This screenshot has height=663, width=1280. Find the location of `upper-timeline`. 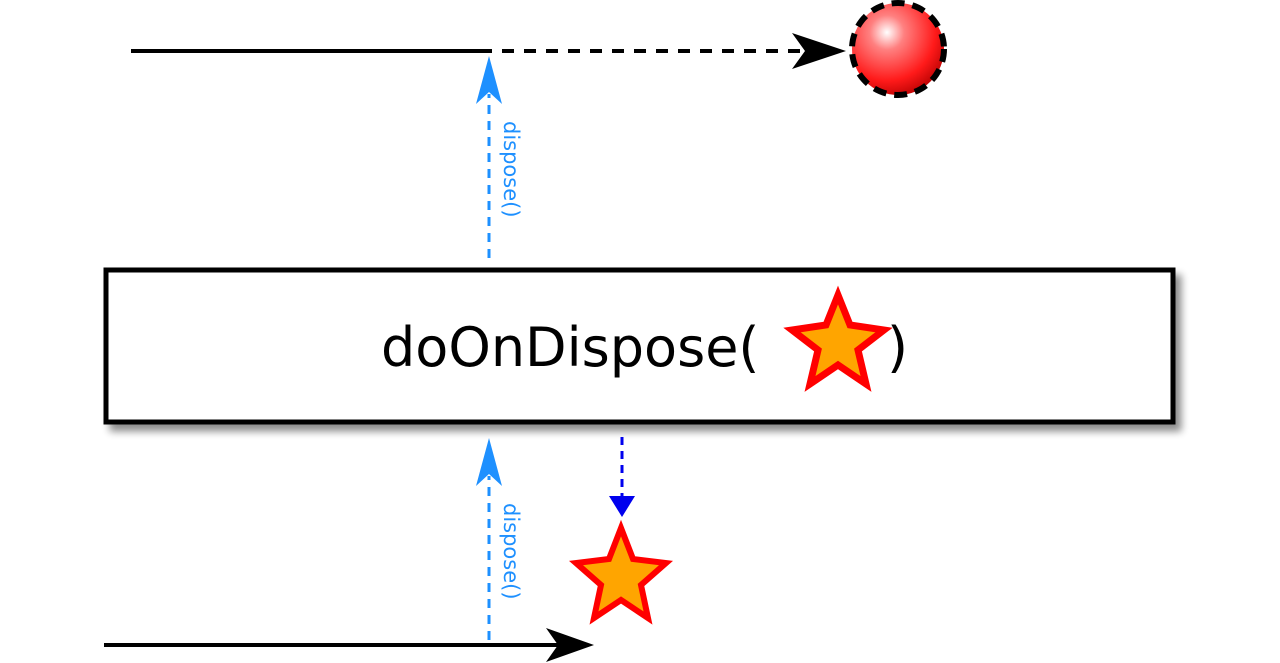

upper-timeline is located at coordinates (539, 49).